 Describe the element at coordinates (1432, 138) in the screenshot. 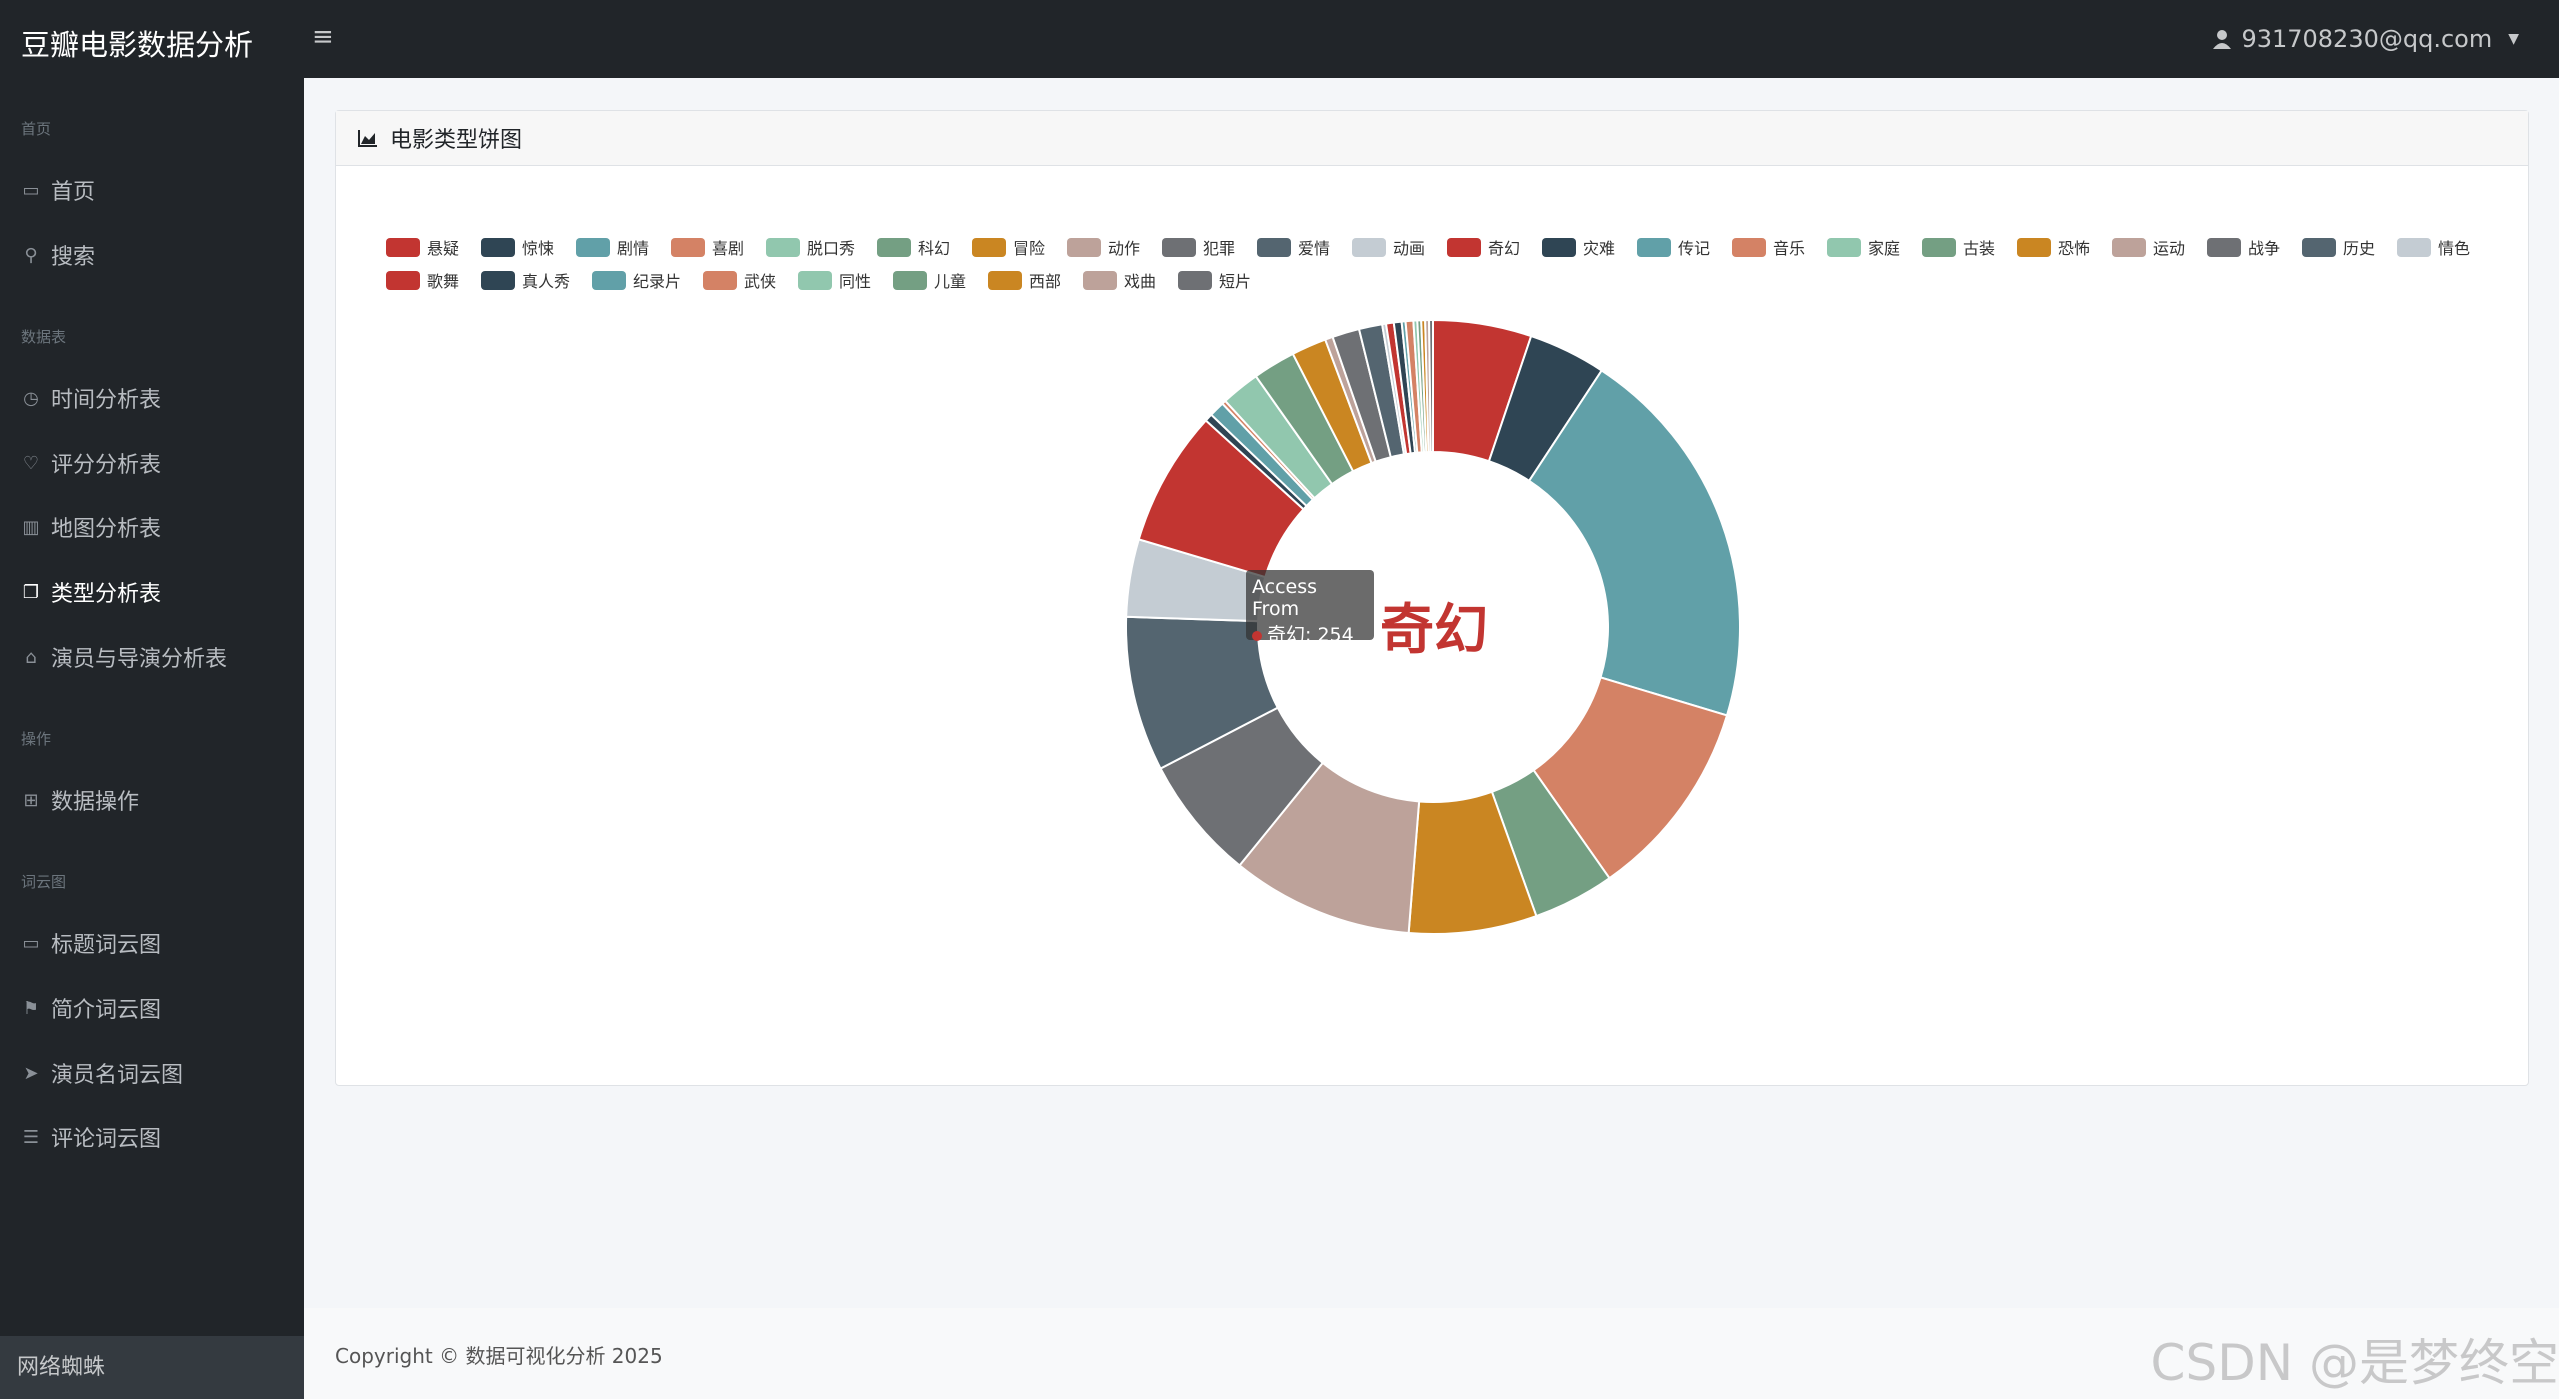

I see `card-header: 电影类型饼图` at that location.